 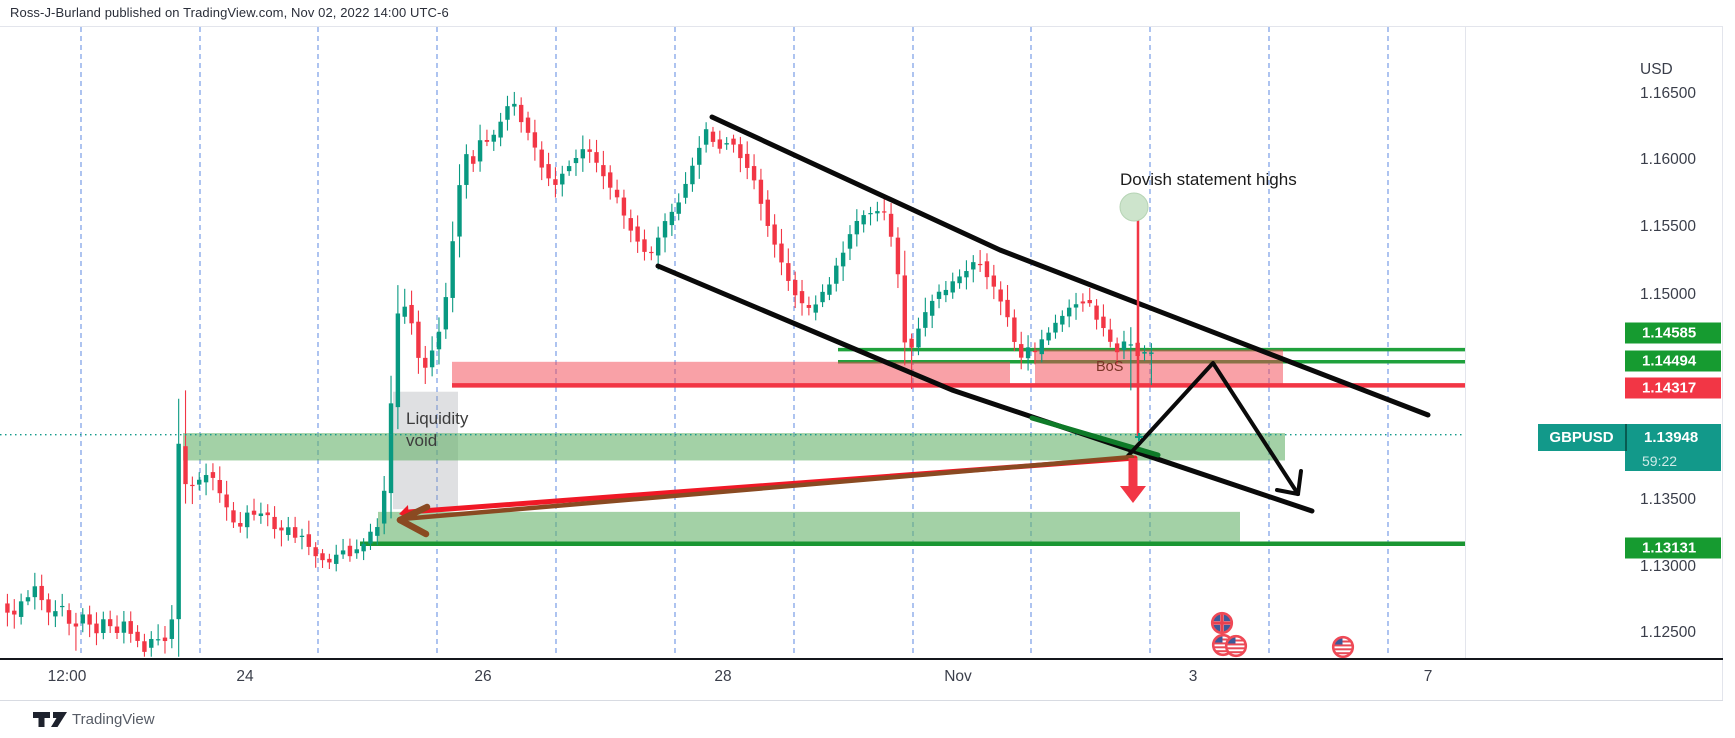 I want to click on brown-projection-line, so click(x=767, y=488).